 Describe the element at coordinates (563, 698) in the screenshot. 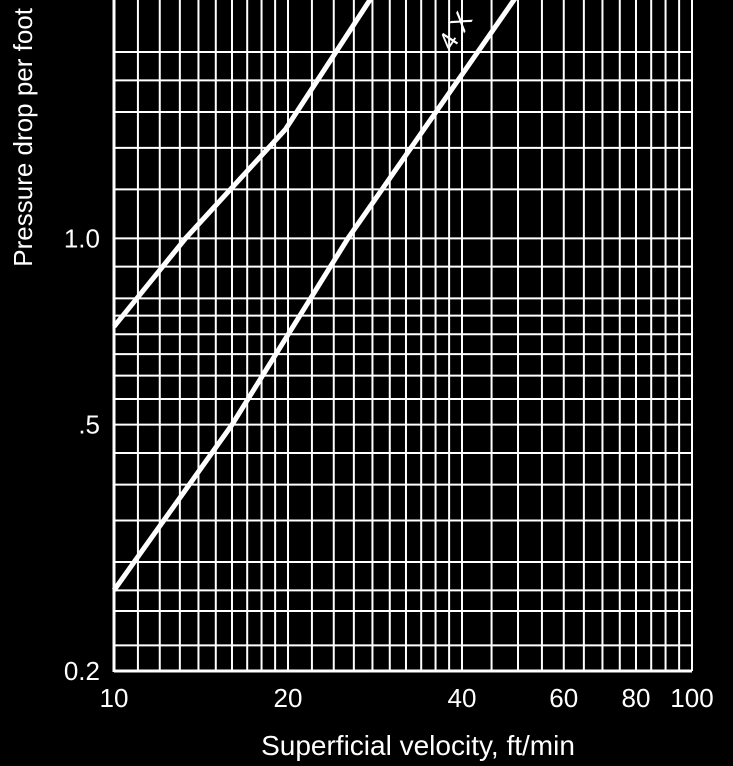

I see `x-tick-label: 60` at that location.